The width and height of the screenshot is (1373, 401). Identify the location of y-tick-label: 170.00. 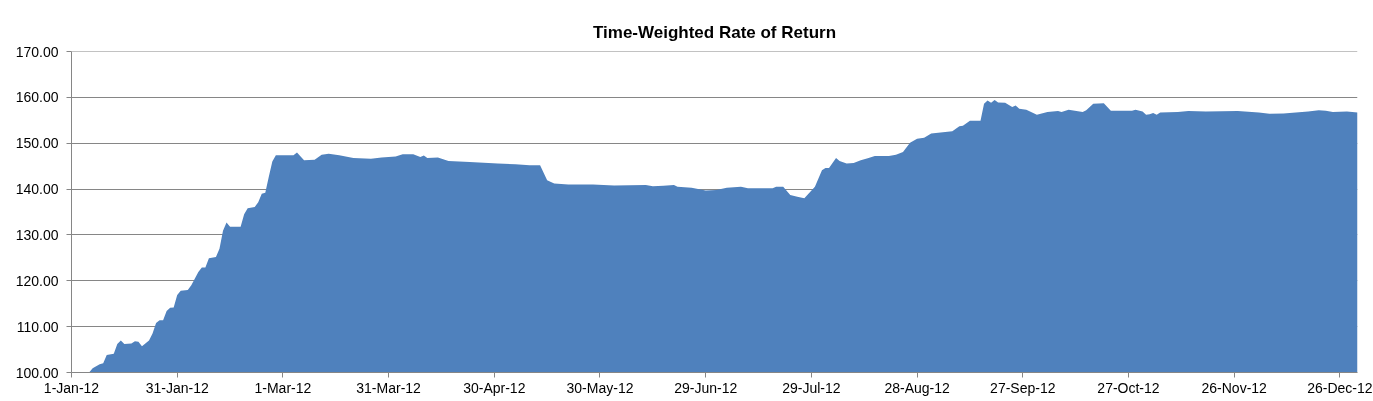
(37, 51).